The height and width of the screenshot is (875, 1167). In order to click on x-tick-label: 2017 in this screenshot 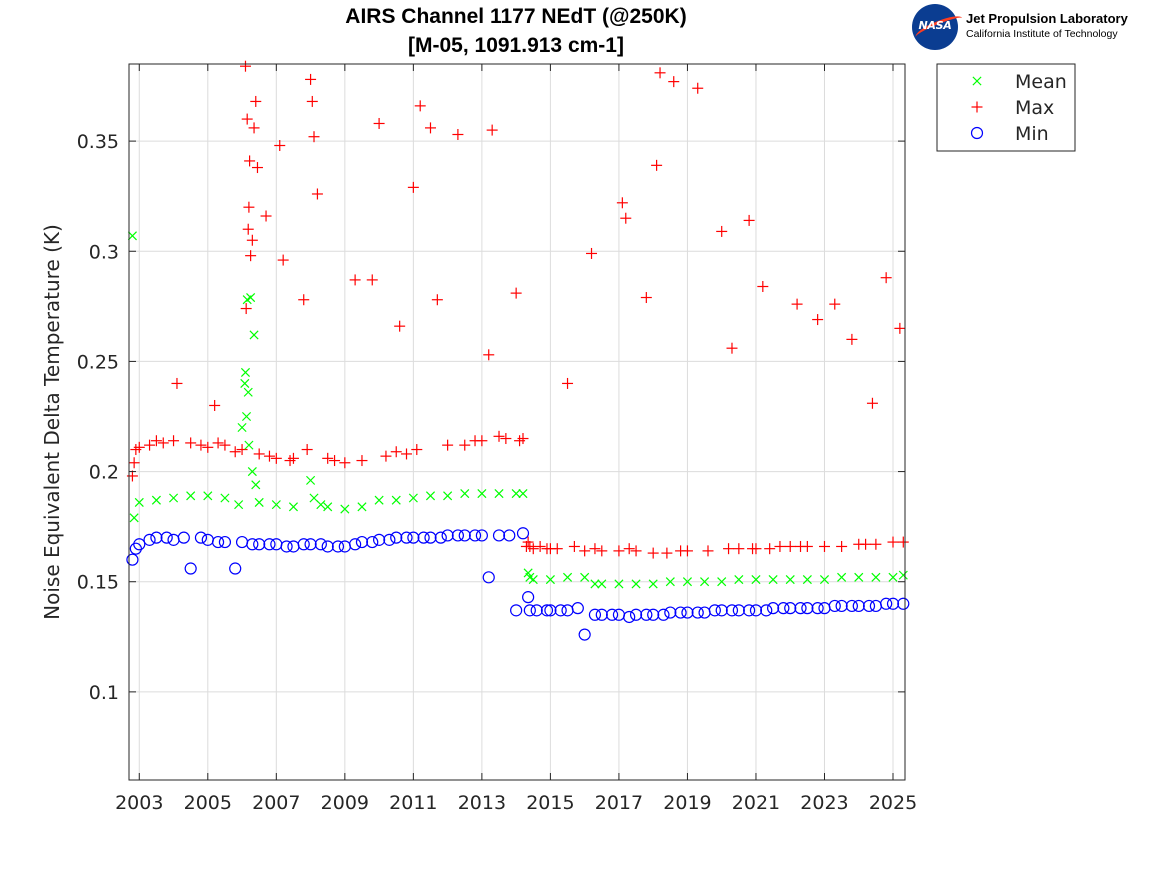, I will do `click(619, 803)`.